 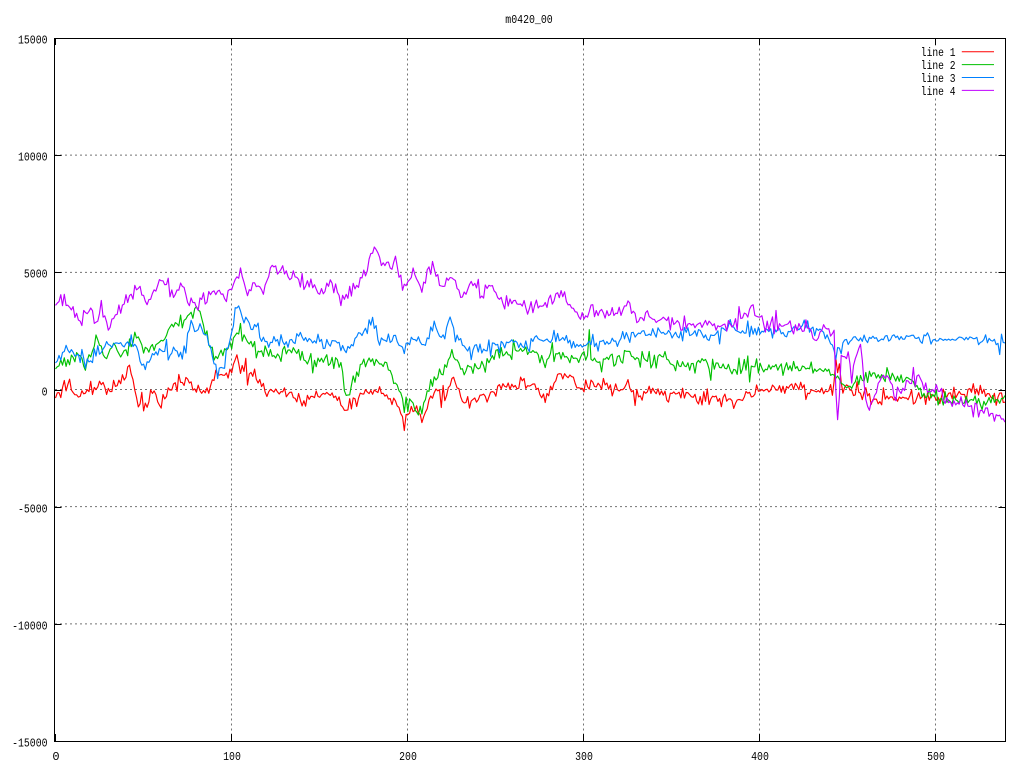 I want to click on svg-text: -10000, so click(x=29, y=626).